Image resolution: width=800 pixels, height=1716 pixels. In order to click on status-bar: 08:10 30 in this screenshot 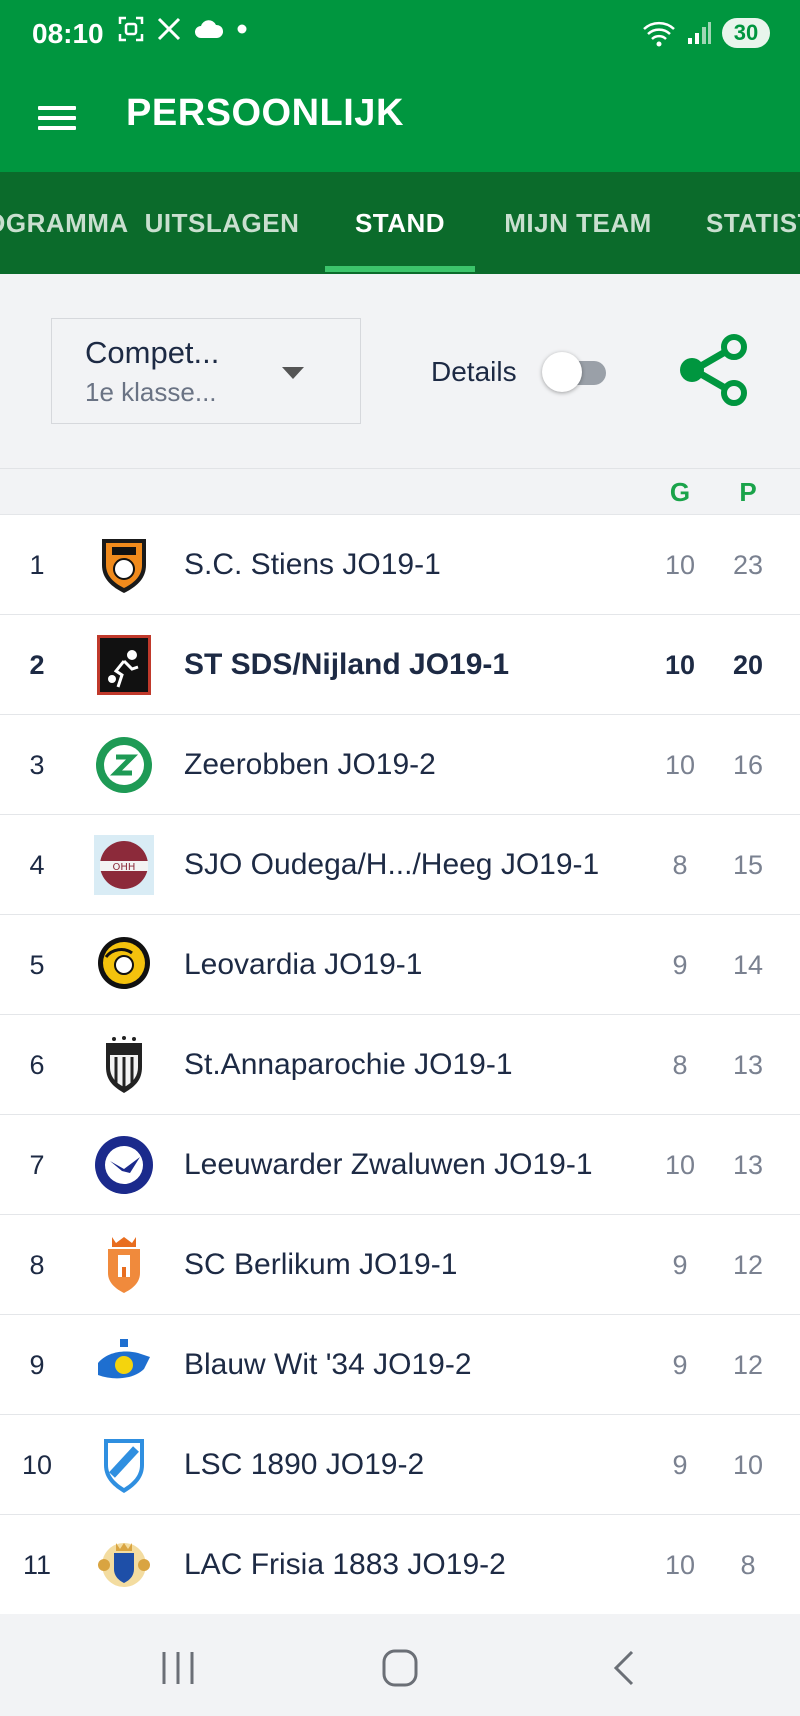, I will do `click(400, 35)`.